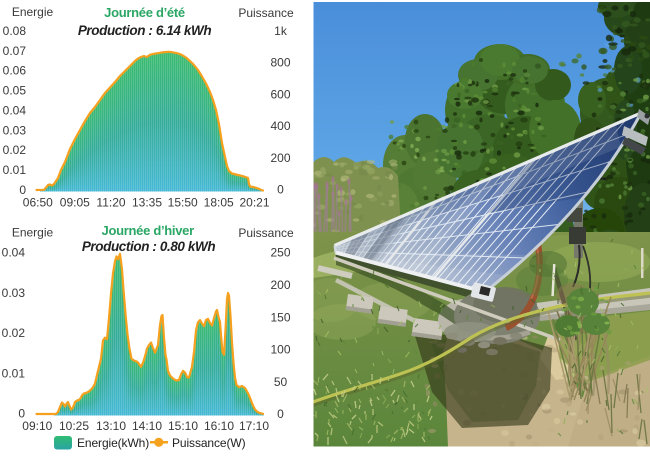  Describe the element at coordinates (75, 203) in the screenshot. I see `svg-text: 09:05` at that location.